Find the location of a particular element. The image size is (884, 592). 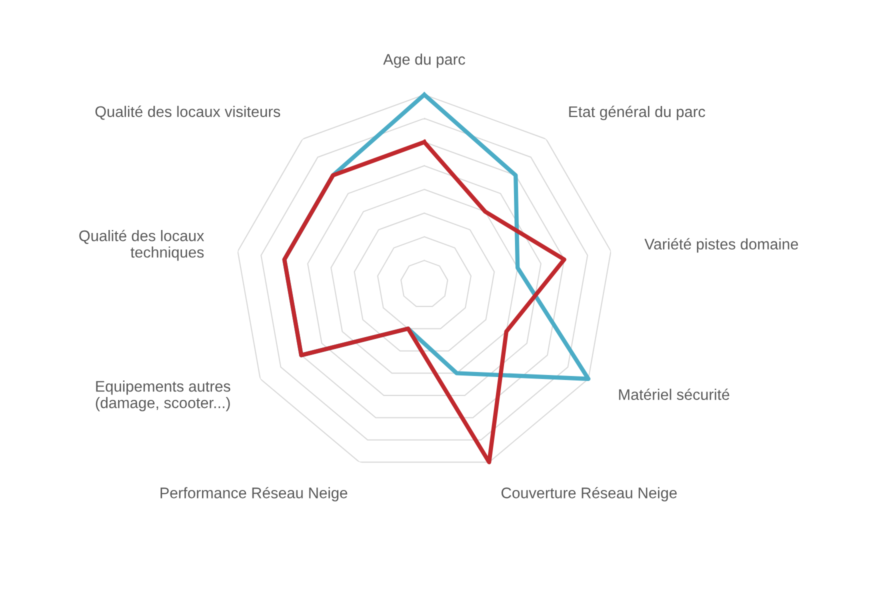

spoke-label: Couverture Réseau Neige is located at coordinates (589, 494).